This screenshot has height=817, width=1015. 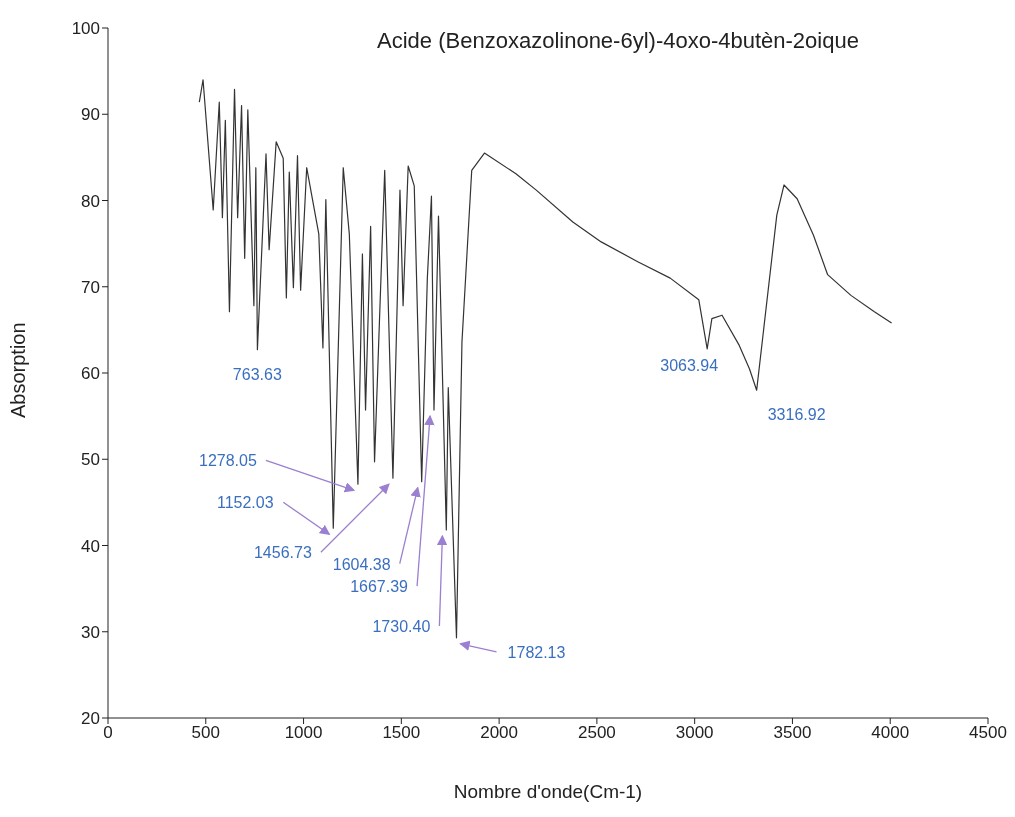 I want to click on chart-title: Acide (Benzoxazolinone-6yl)-4oxo-4butèn-2oique, so click(x=618, y=40).